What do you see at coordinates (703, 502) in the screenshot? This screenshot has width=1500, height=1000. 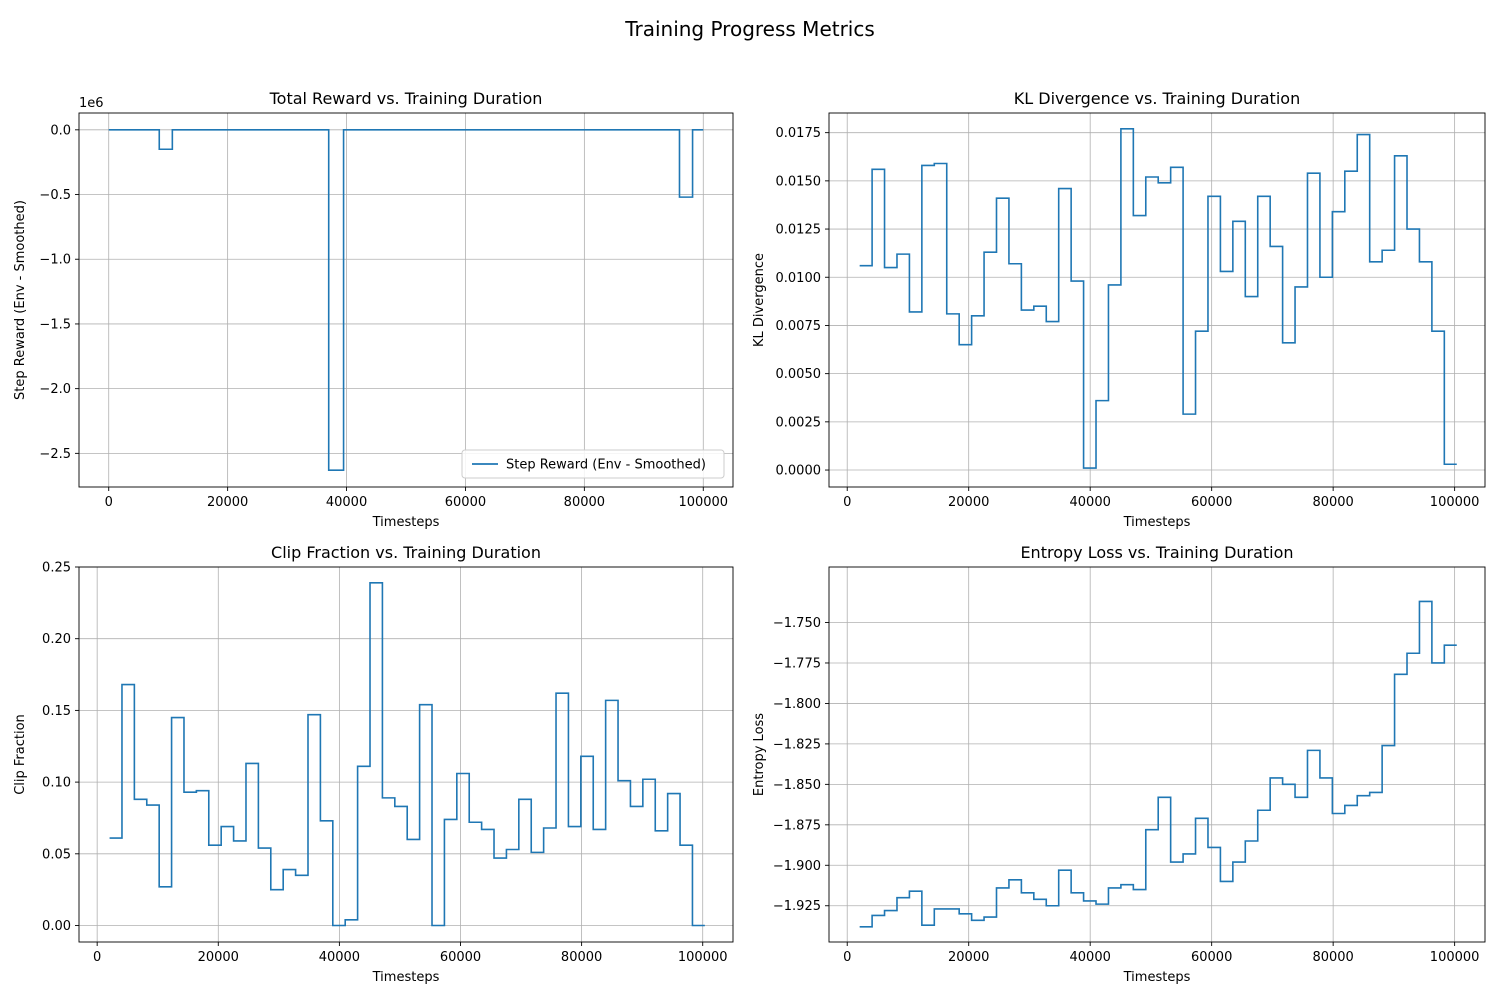 I see `total-reward-x-tick-label: 100000` at bounding box center [703, 502].